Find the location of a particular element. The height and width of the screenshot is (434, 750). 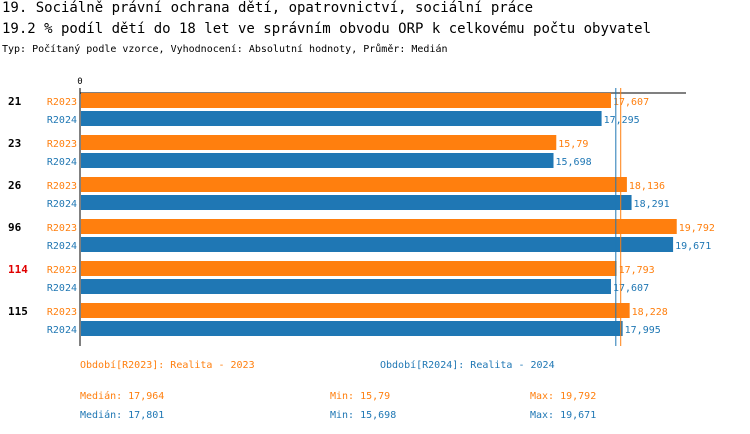

category-label-21: 21 is located at coordinates (15, 101).